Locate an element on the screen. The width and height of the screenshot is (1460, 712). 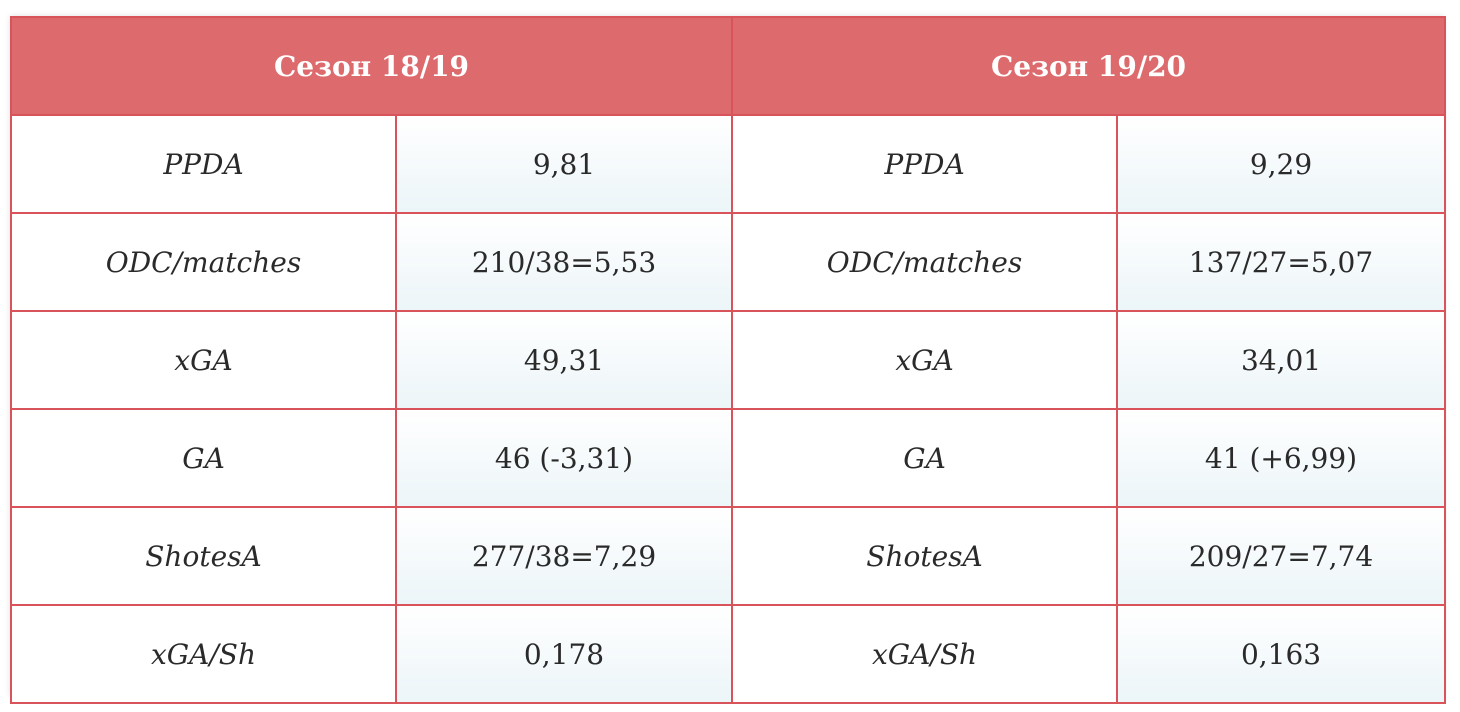
metric-value: 137/27=5,07 is located at coordinates (1281, 262).